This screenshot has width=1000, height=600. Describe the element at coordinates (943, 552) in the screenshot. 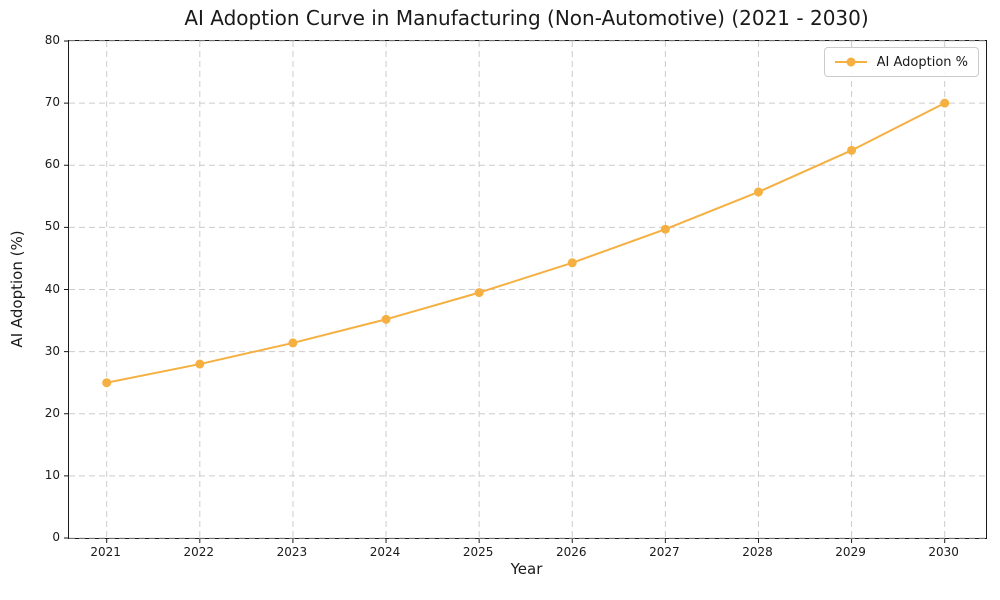

I see `x-tick-label: 2030` at that location.